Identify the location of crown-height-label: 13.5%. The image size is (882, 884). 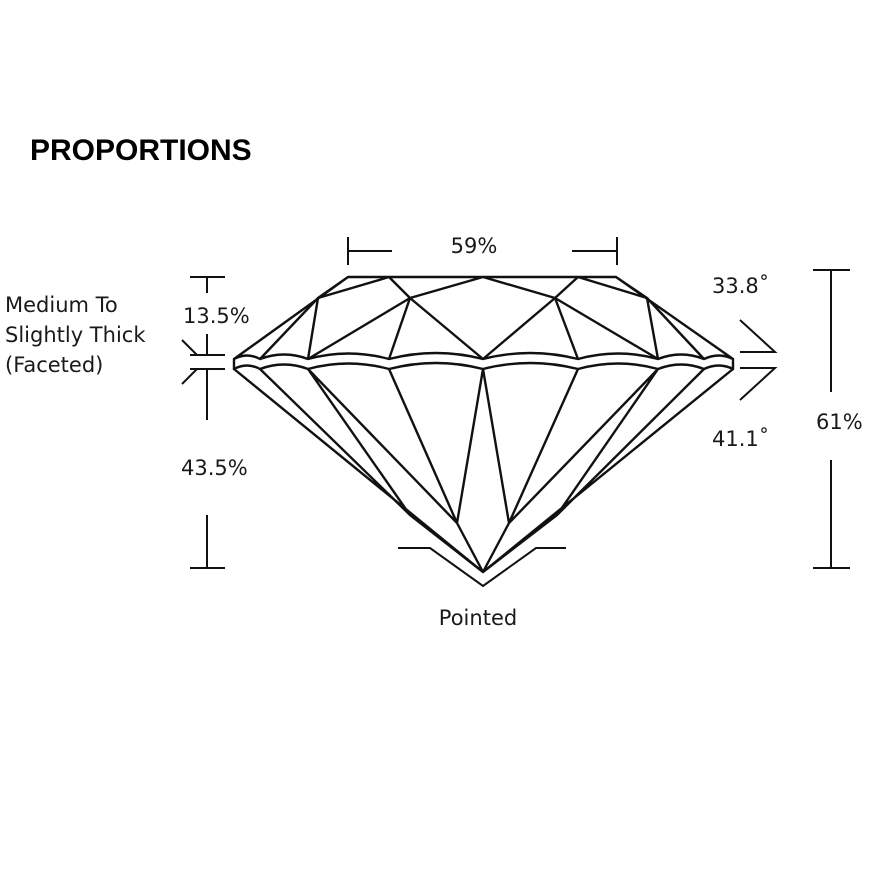
(216, 316).